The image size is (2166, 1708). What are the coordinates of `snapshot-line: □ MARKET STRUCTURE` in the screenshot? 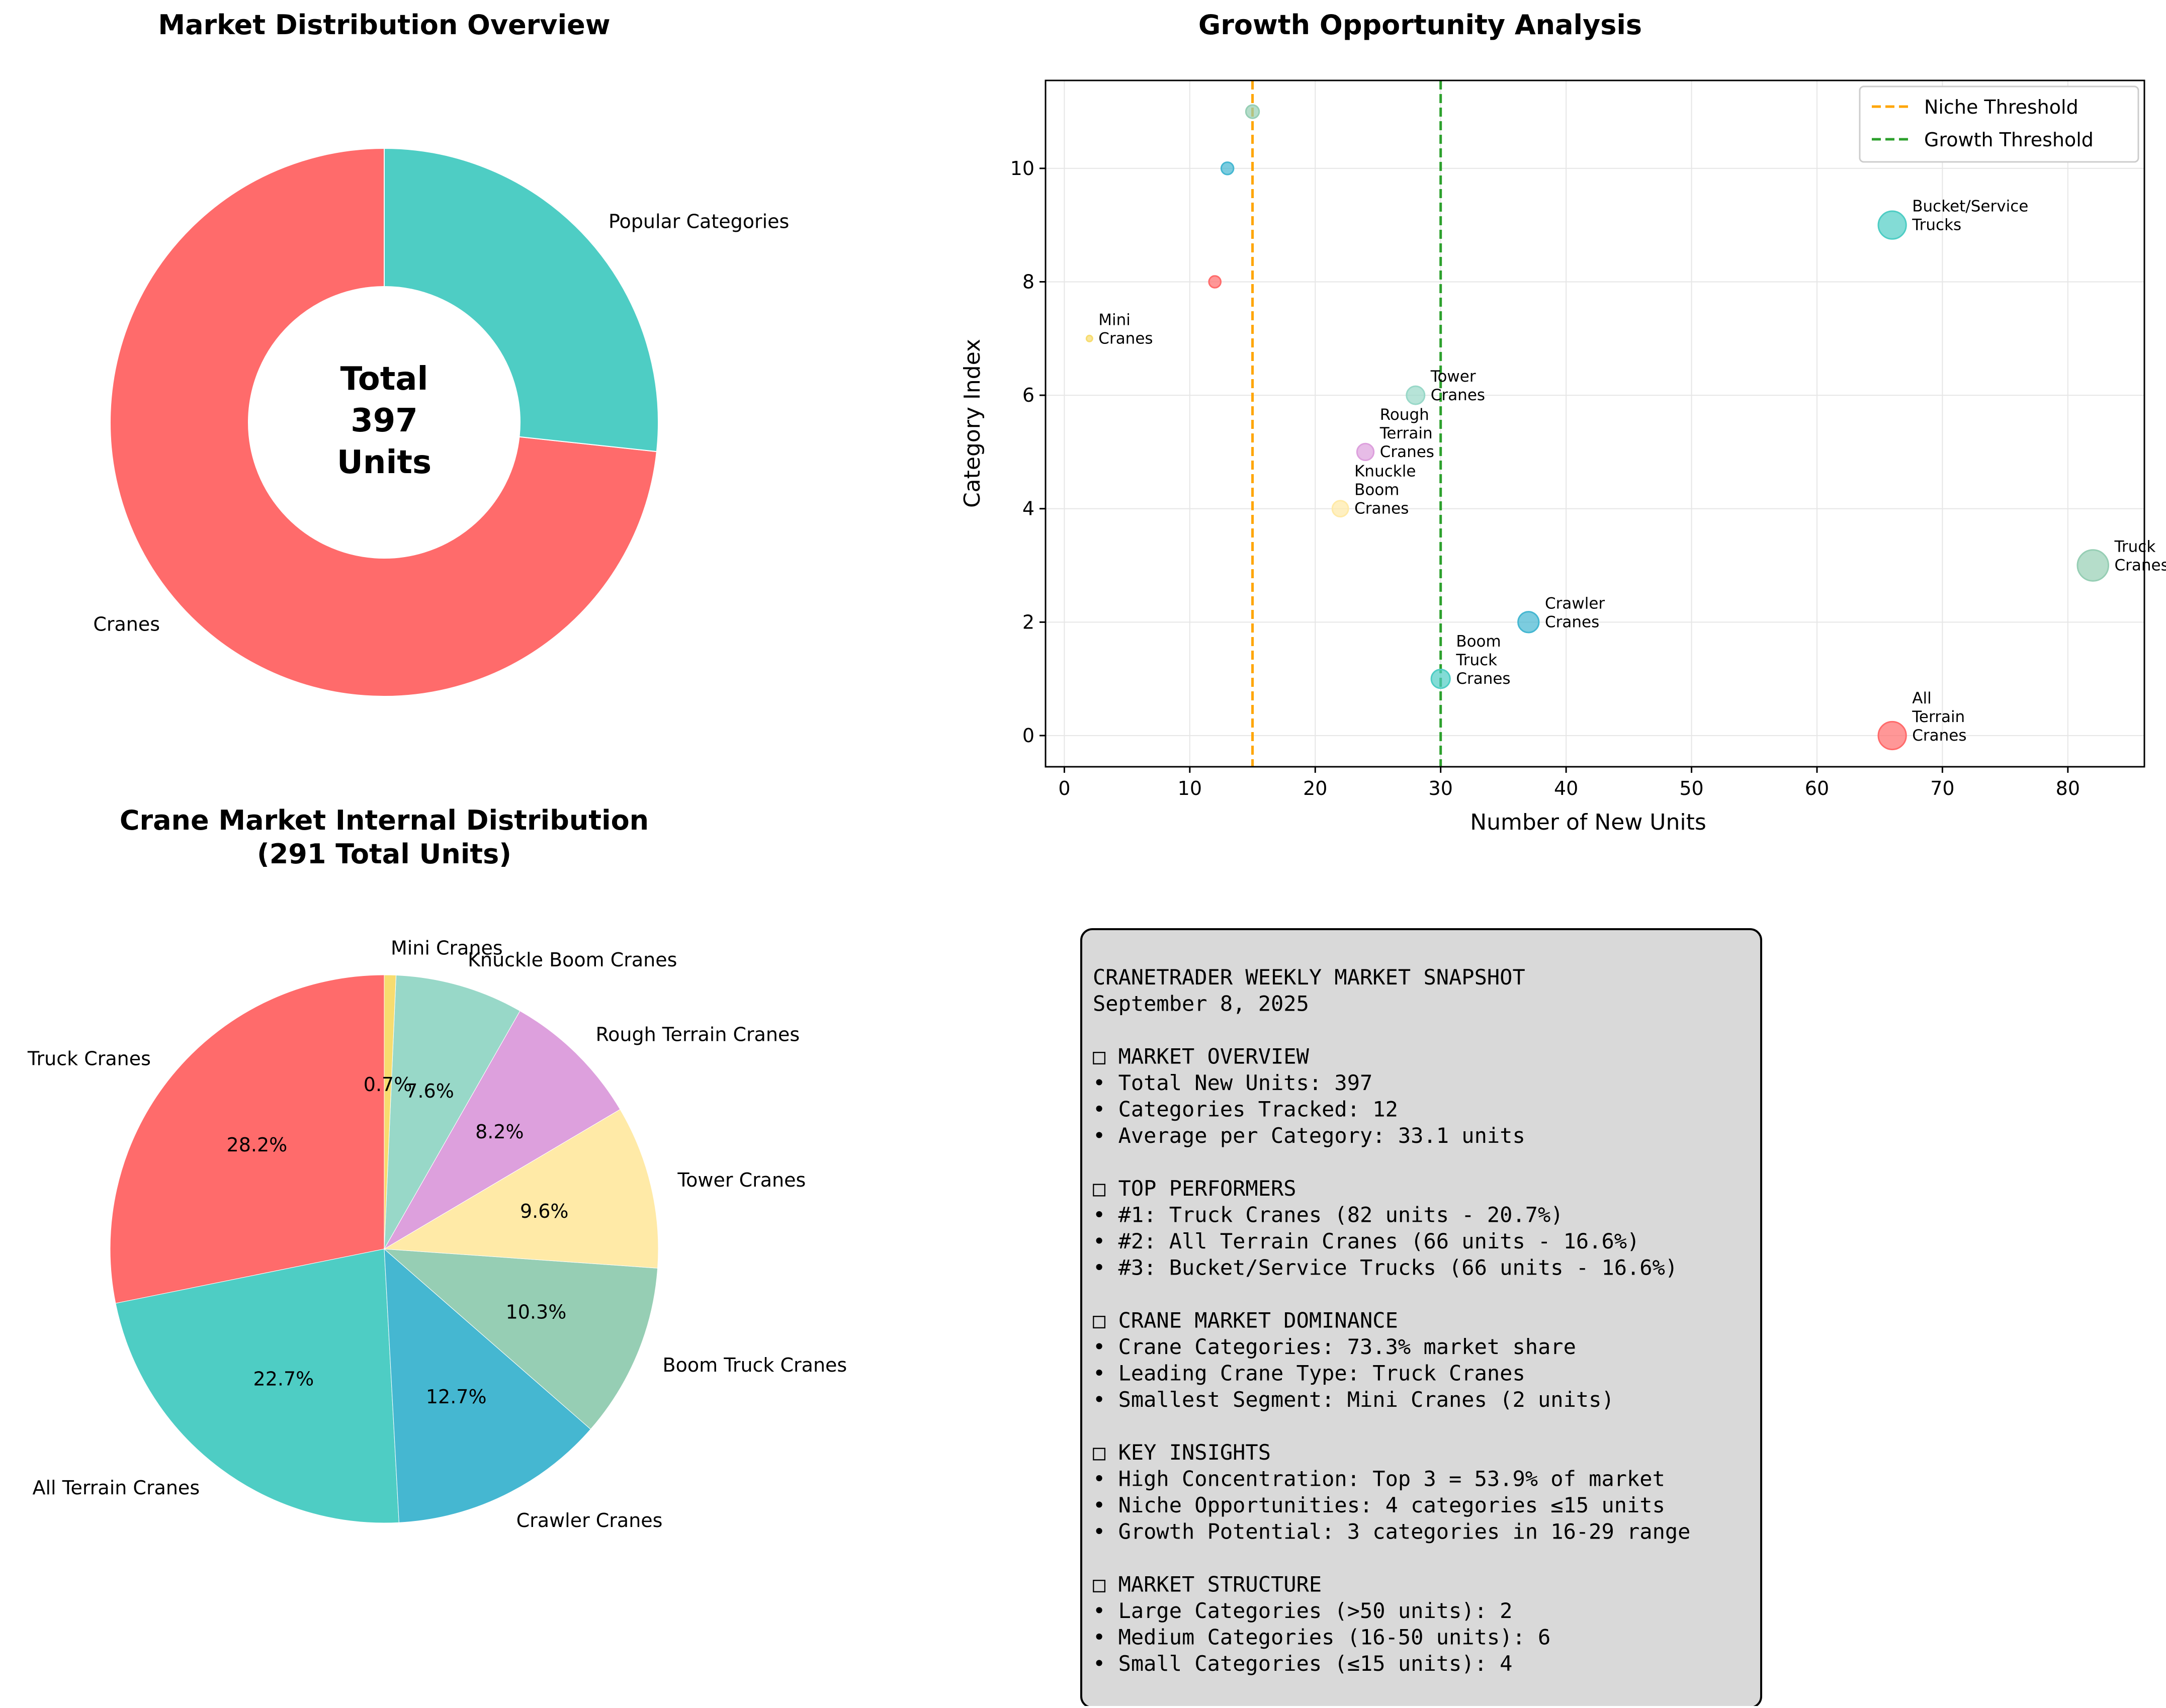 It's located at (1207, 1584).